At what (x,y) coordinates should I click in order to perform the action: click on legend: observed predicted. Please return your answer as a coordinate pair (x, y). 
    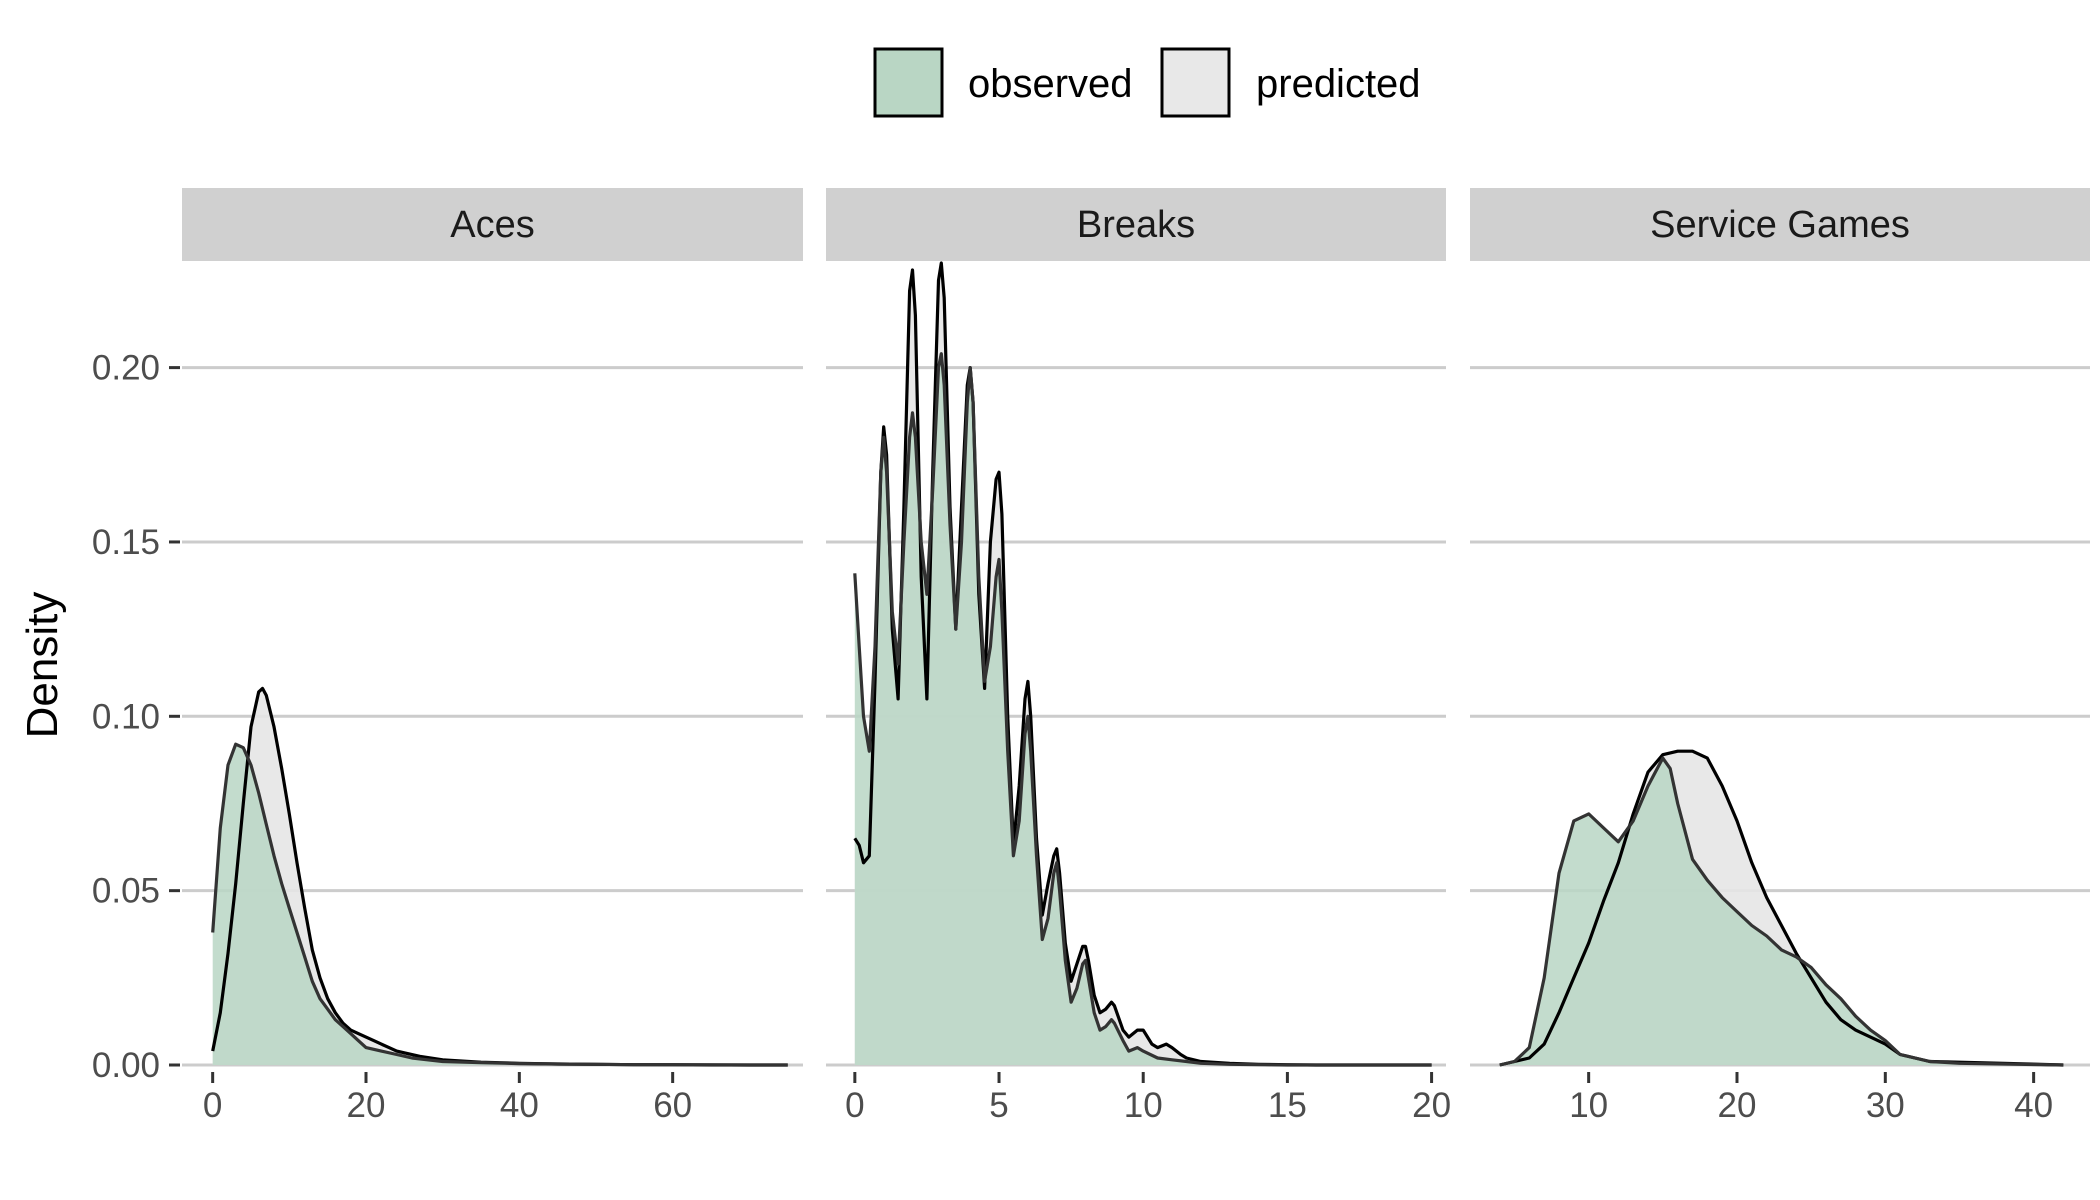
    Looking at the image, I should click on (1147, 82).